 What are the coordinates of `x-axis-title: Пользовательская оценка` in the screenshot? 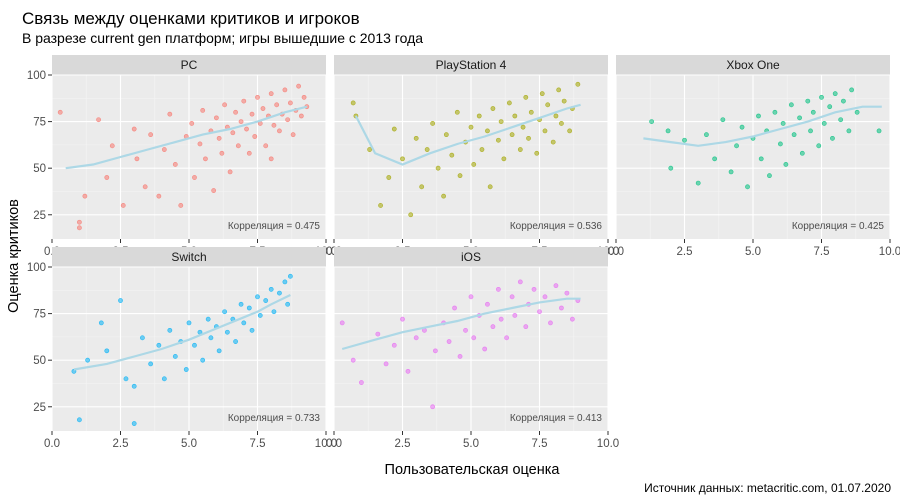 It's located at (473, 470).